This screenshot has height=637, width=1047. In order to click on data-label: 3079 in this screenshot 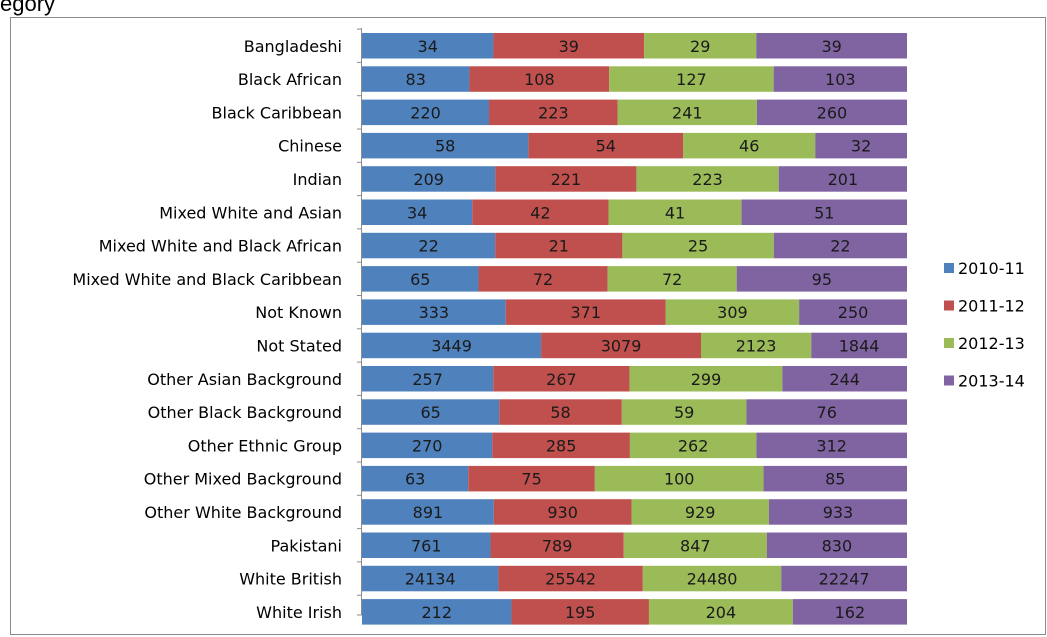, I will do `click(621, 345)`.